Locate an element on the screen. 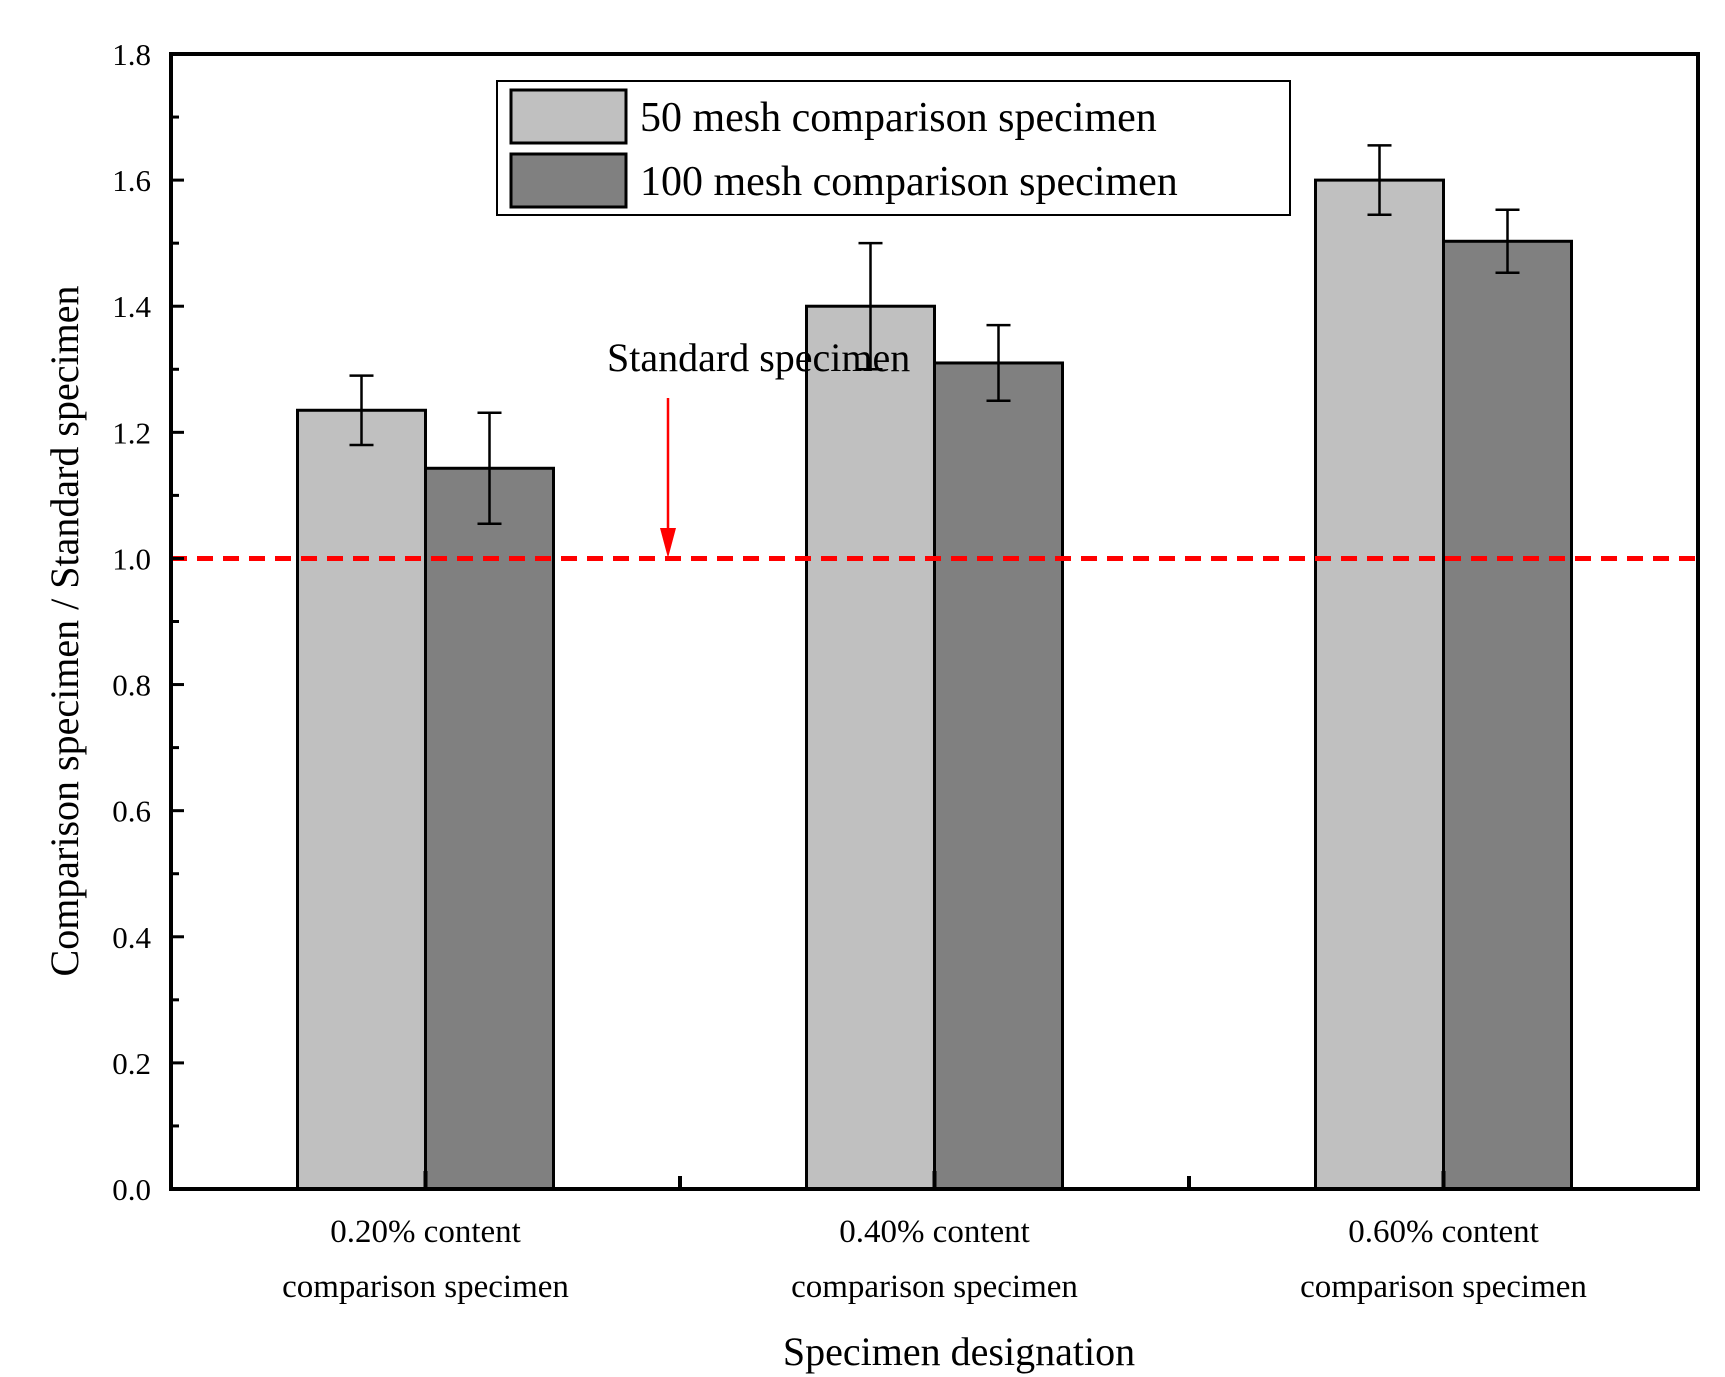 This screenshot has height=1377, width=1725. y-tick-label: 1.8 is located at coordinates (131, 54).